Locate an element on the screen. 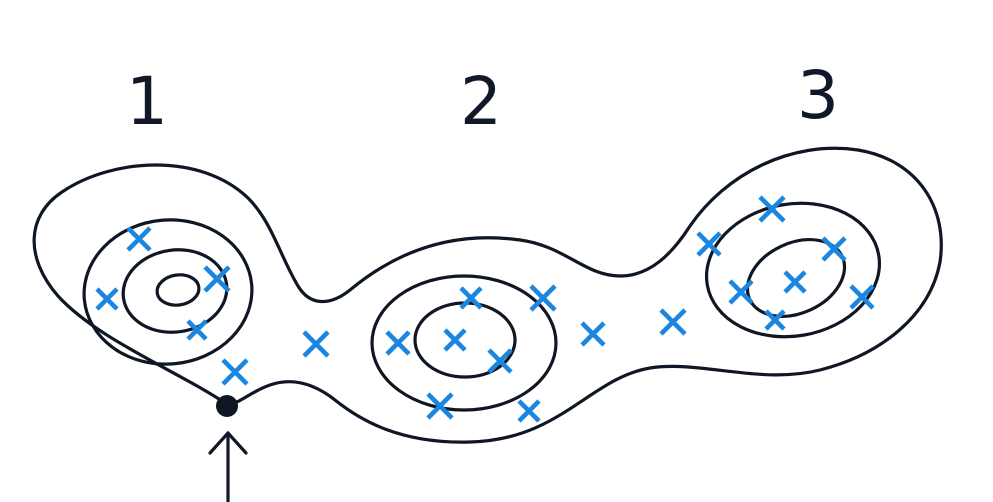 Image resolution: width=993 pixels, height=502 pixels. mode2-contour-outer is located at coordinates (464, 343).